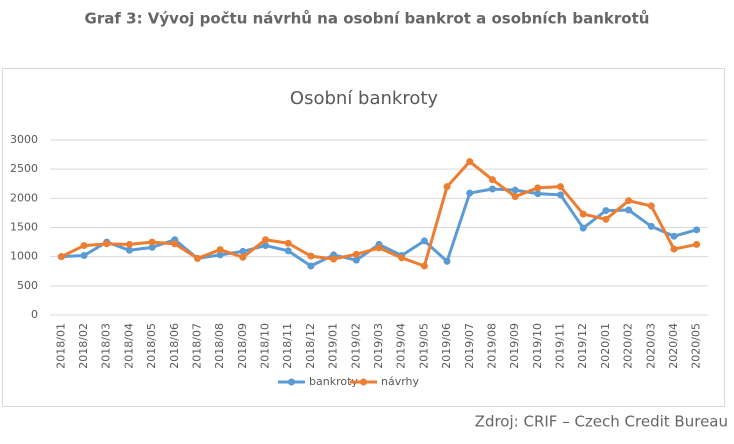 Image resolution: width=734 pixels, height=444 pixels. I want to click on y-tick-label: 0, so click(34, 314).